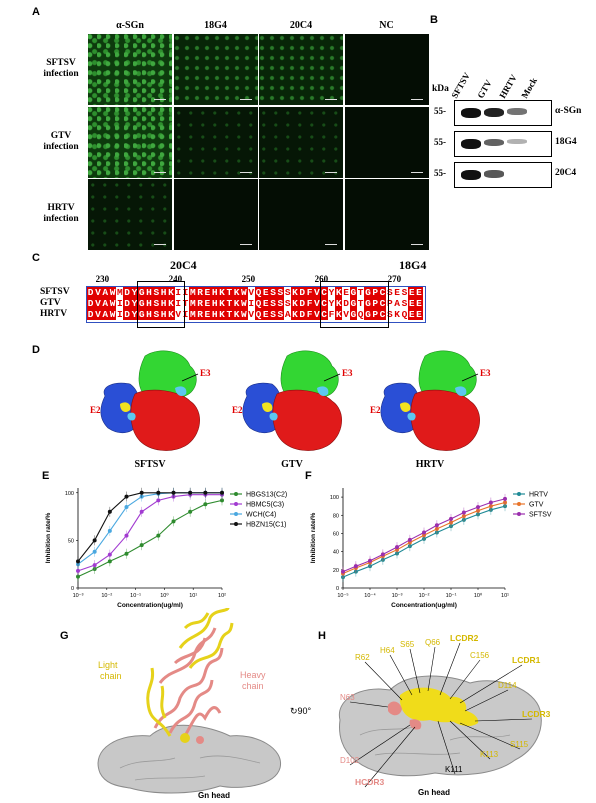 The width and height of the screenshot is (596, 803). I want to click on x-tick-label: 10⁻¹, so click(451, 596).